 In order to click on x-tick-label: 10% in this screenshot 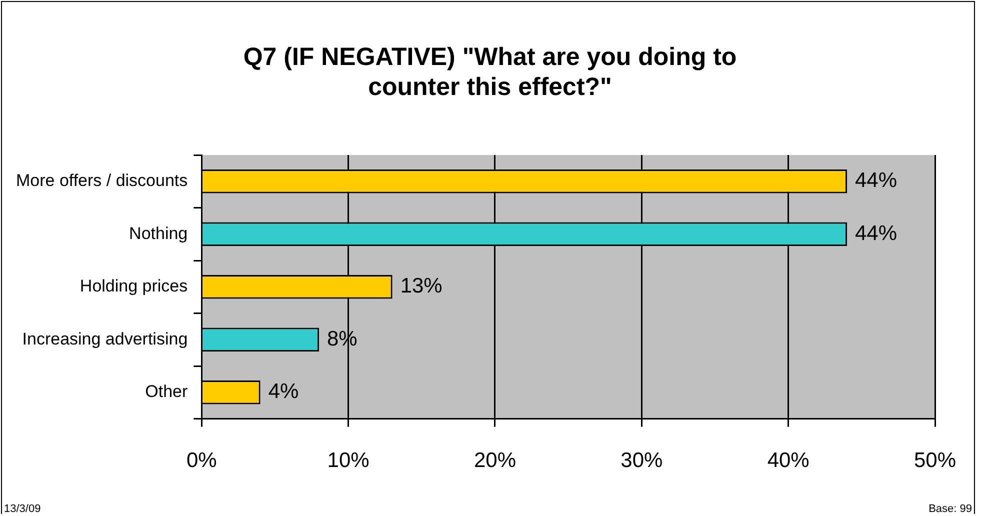, I will do `click(348, 460)`.